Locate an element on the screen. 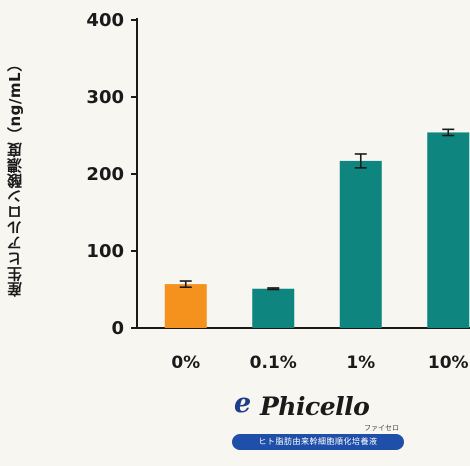 This screenshot has width=470, height=466. bar-0pct is located at coordinates (185, 306).